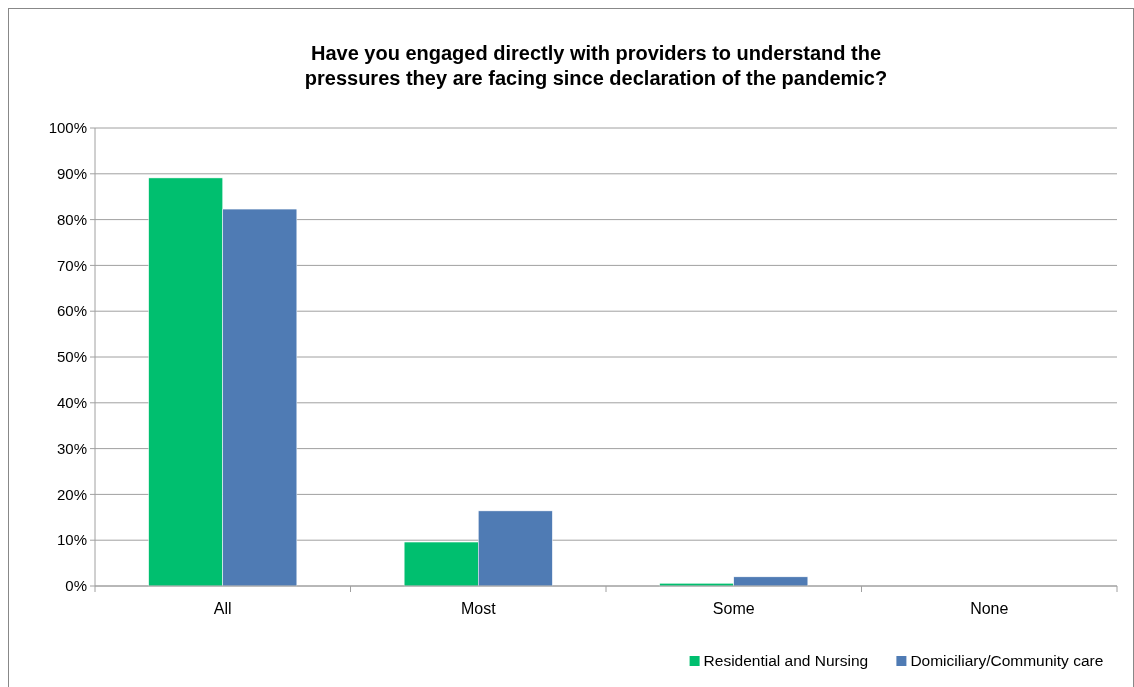  What do you see at coordinates (786, 660) in the screenshot?
I see `legend-label: Residential and Nursing` at bounding box center [786, 660].